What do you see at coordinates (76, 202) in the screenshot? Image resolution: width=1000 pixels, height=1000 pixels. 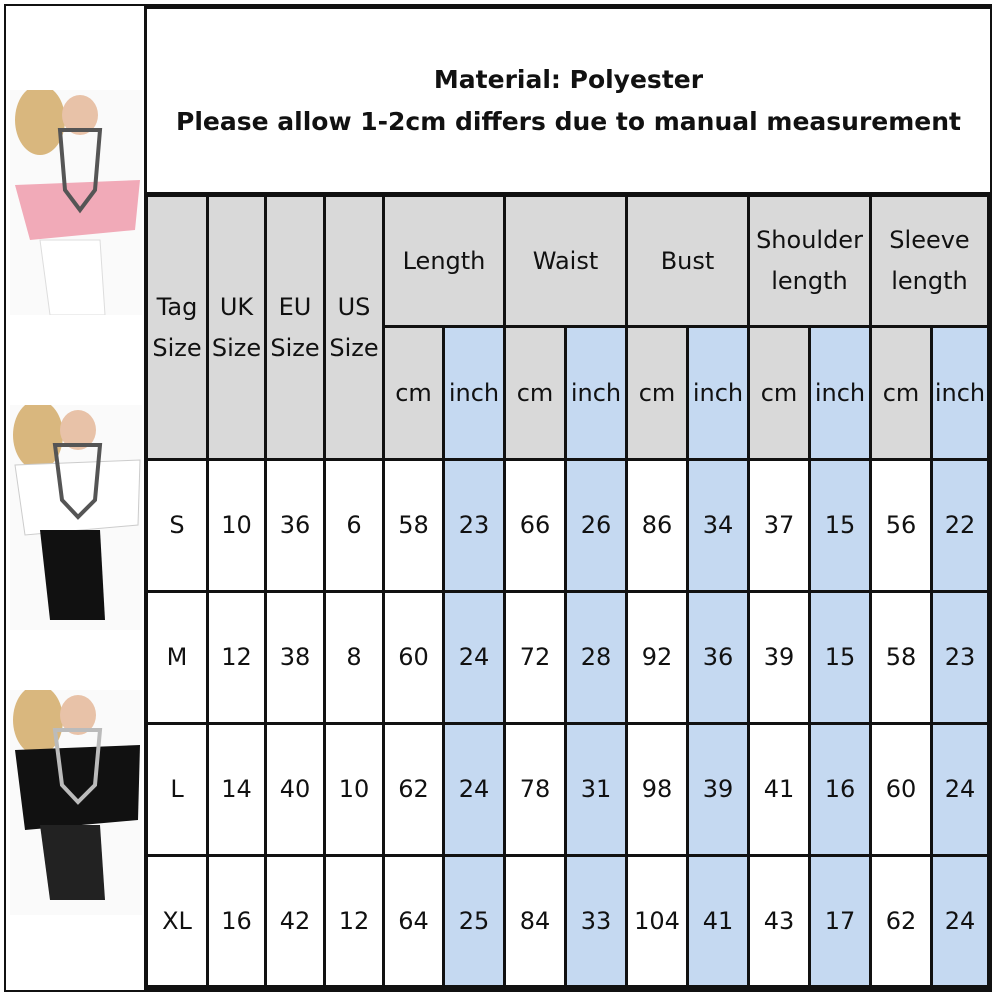 I see `product-photo-pink` at bounding box center [76, 202].